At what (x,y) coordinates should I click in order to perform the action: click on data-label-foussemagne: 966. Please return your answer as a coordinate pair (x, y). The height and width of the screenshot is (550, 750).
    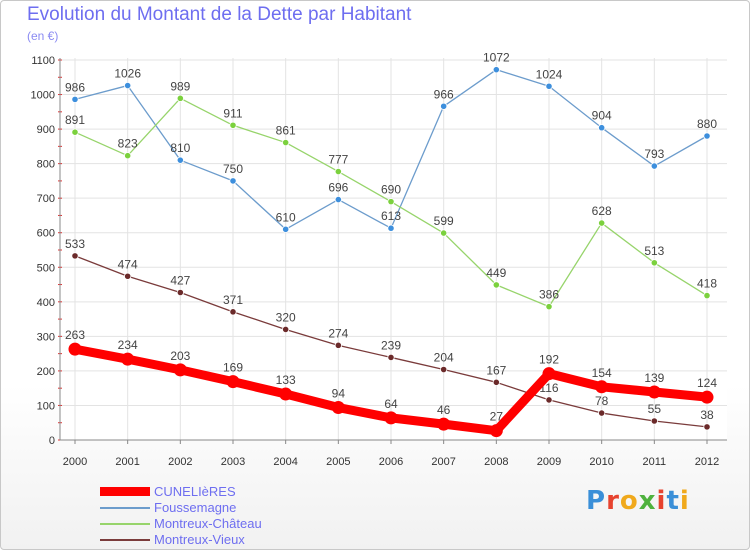
    Looking at the image, I should click on (444, 94).